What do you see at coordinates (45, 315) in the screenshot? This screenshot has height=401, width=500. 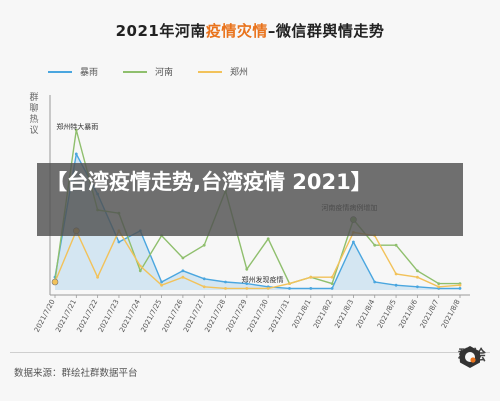 I see `x-tick-label: 2021/7/20` at bounding box center [45, 315].